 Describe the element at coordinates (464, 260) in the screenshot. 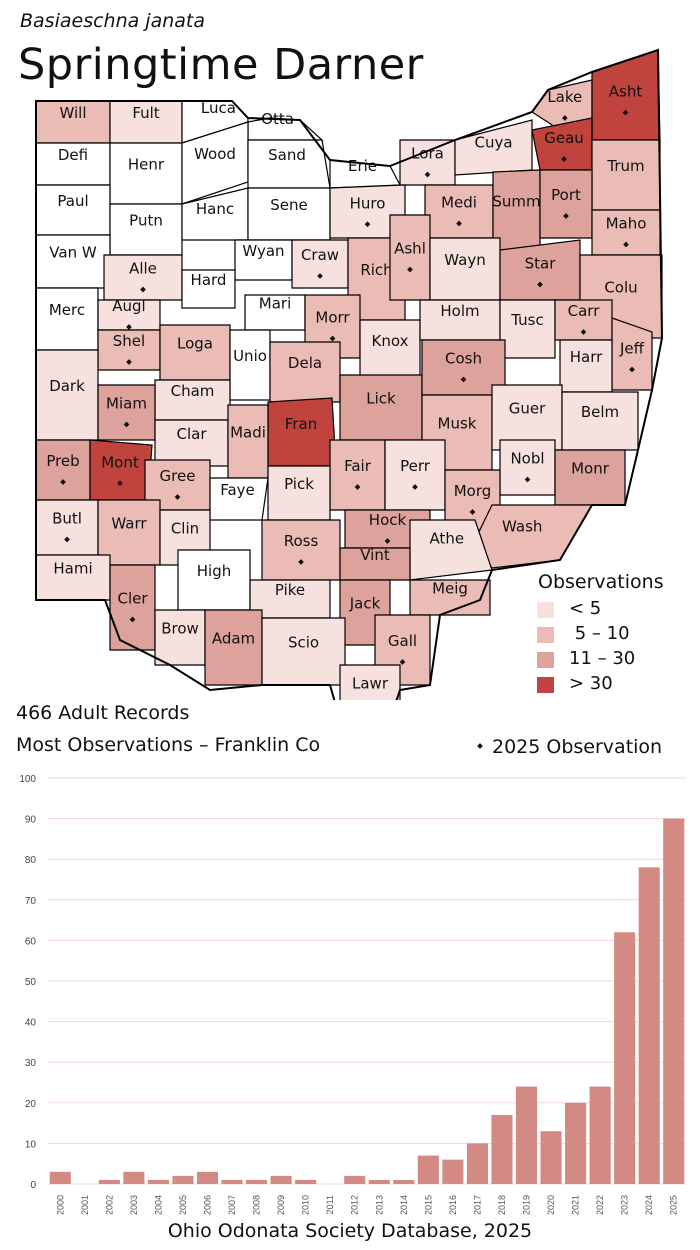

I see `county-label: Wayn` at that location.